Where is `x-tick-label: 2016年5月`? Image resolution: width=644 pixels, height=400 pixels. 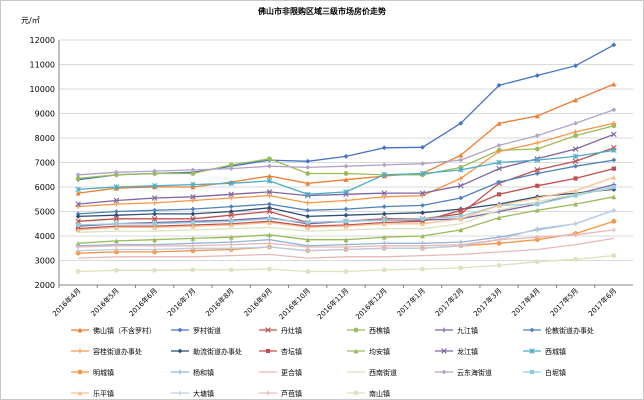
x-tick-label: 2016年5月 is located at coordinates (105, 302).